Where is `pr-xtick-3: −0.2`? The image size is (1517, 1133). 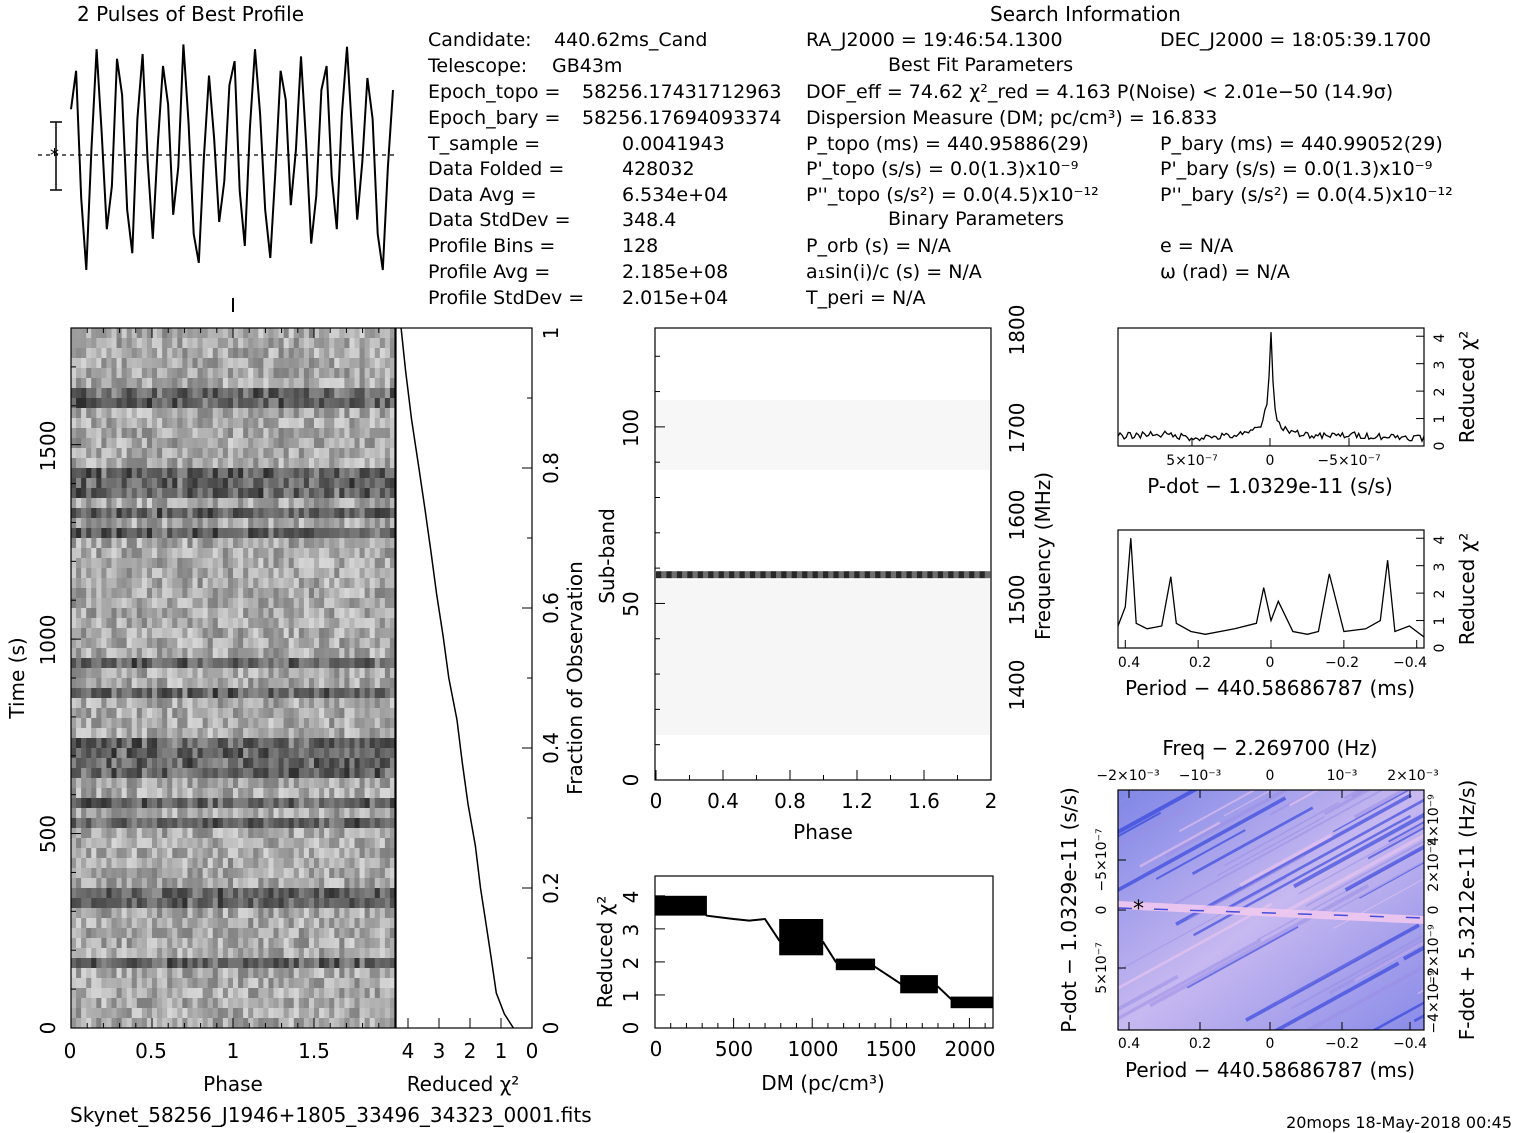 pr-xtick-3: −0.2 is located at coordinates (1342, 663).